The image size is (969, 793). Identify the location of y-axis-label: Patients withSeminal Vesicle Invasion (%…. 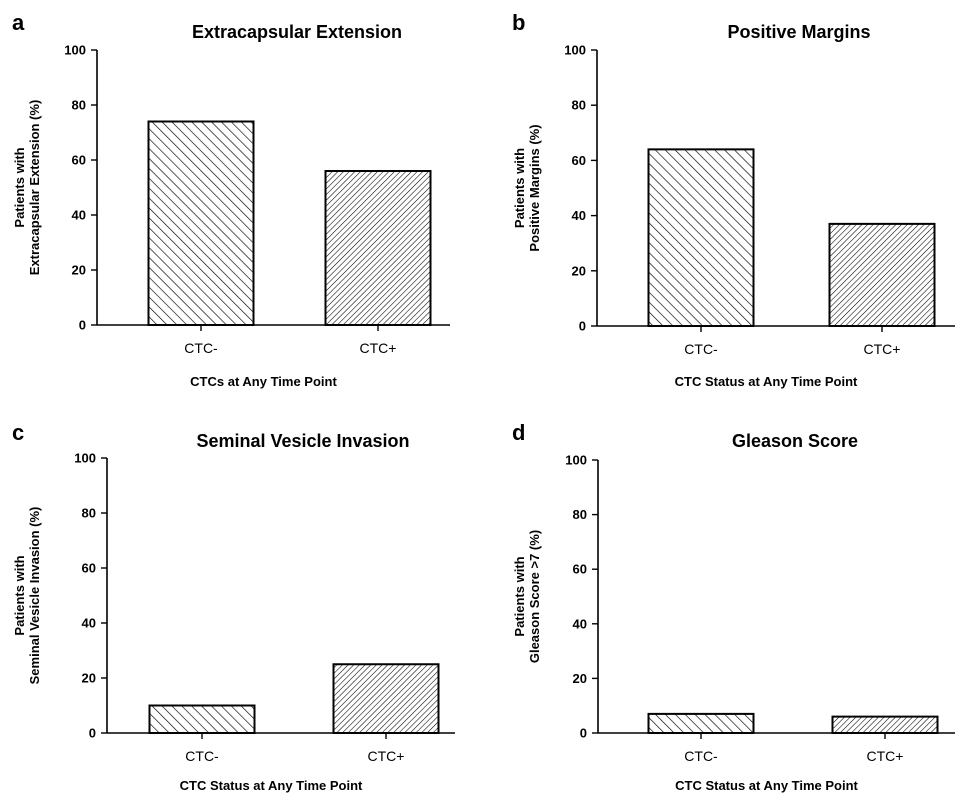
(27, 596).